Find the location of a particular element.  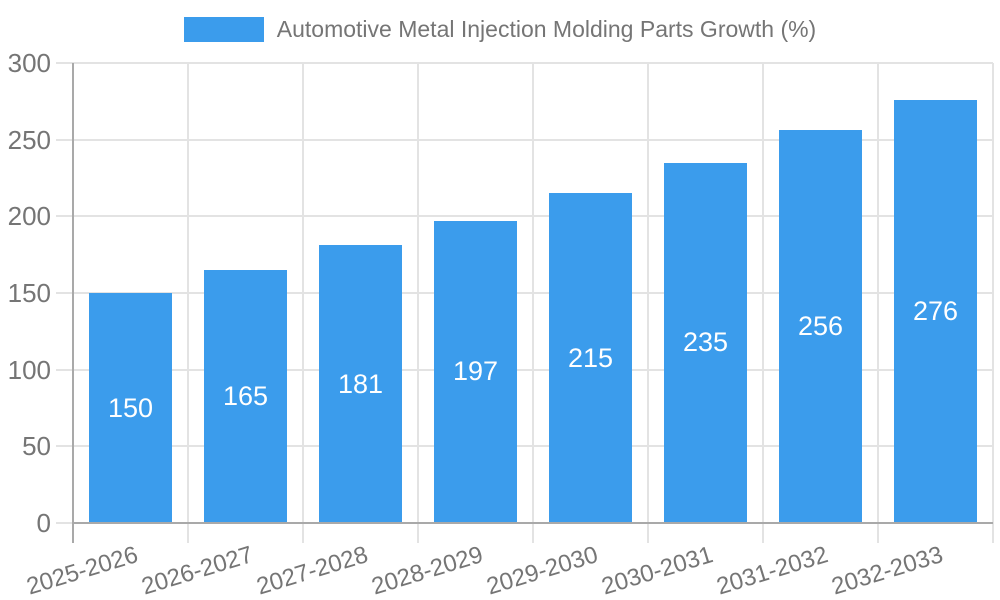

bar-value-label: 197 is located at coordinates (475, 371).